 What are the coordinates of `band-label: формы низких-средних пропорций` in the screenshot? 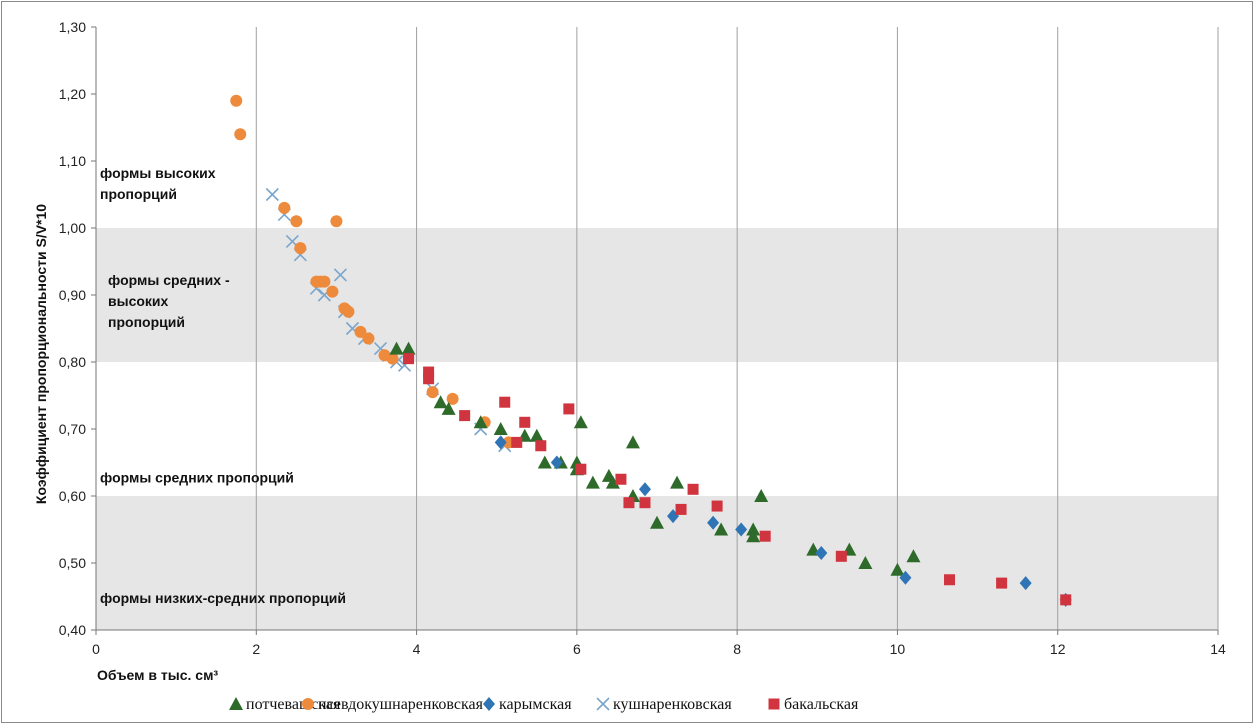 It's located at (223, 598).